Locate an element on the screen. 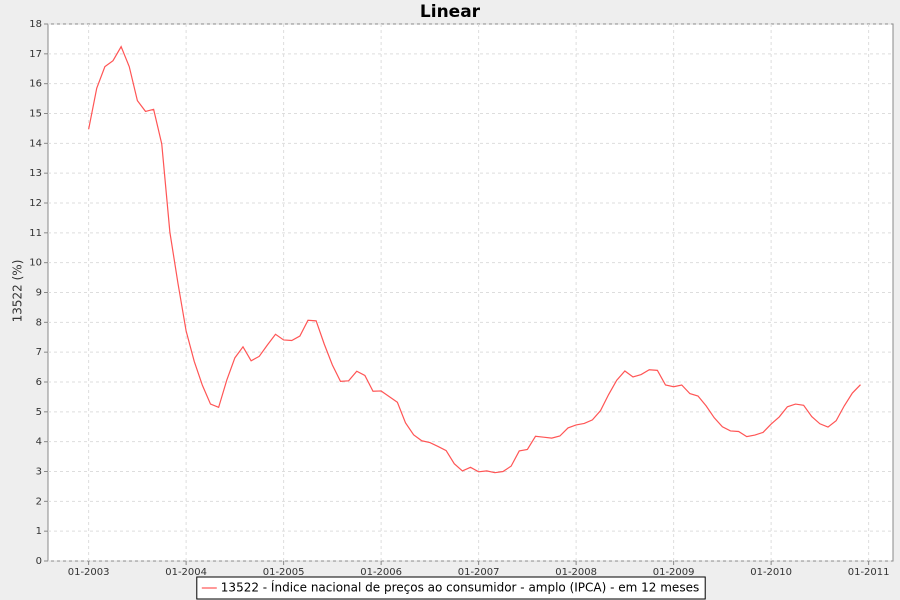  y-tick-label: 5 is located at coordinates (39, 412).